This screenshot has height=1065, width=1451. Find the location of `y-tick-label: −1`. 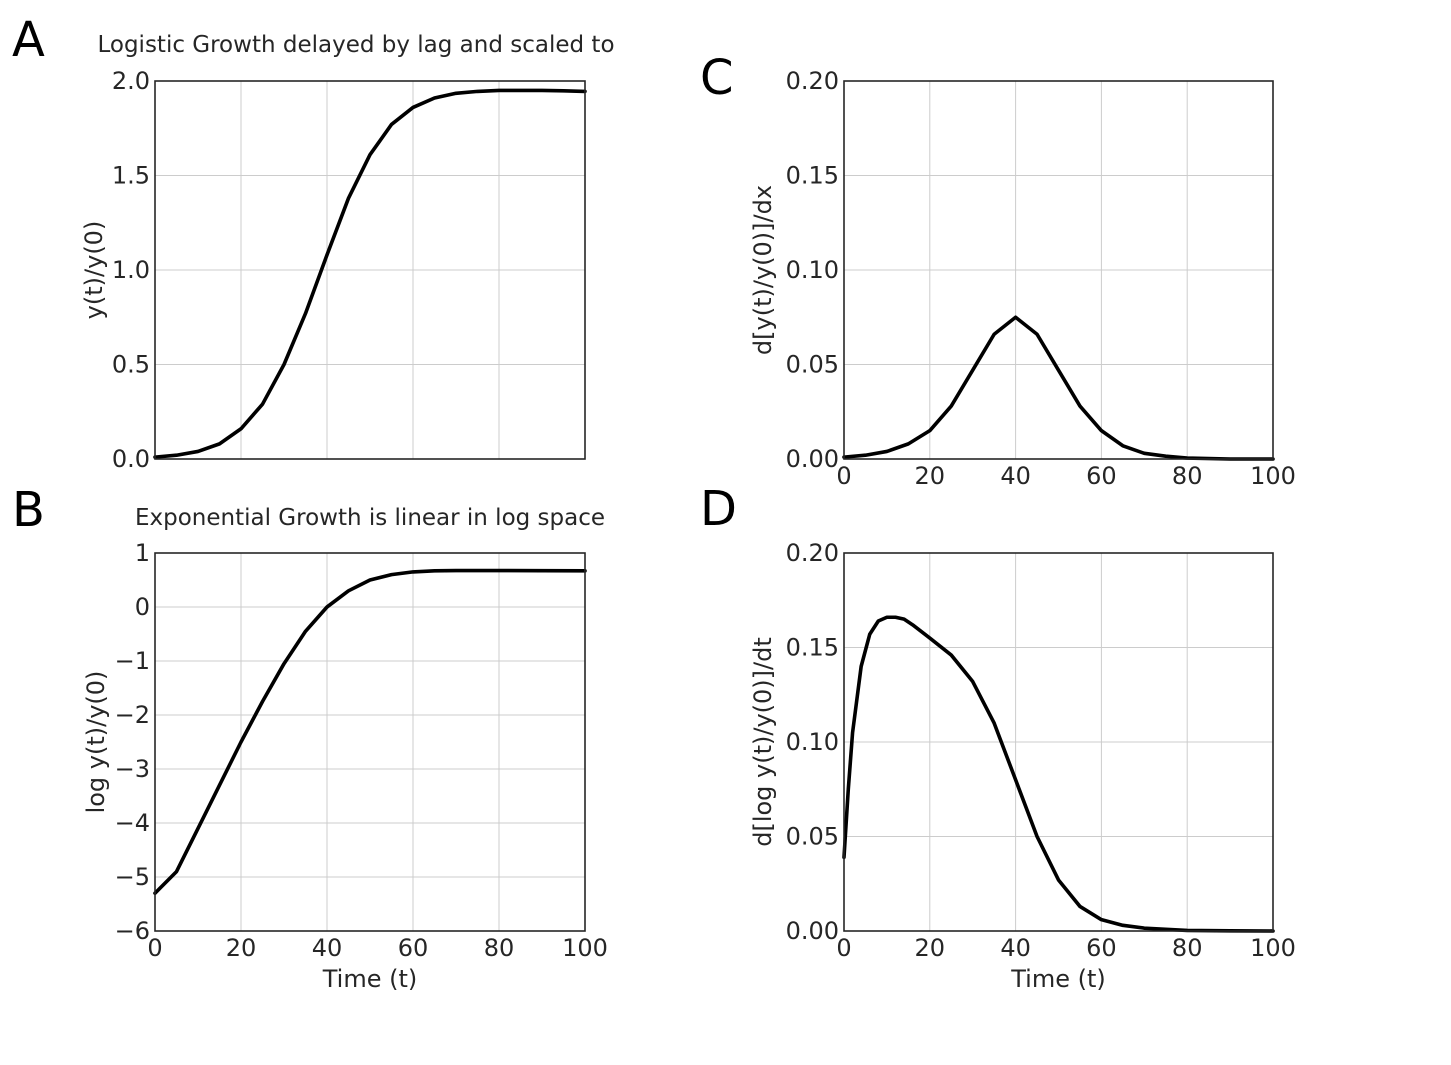

y-tick-label: −1 is located at coordinates (132, 661).